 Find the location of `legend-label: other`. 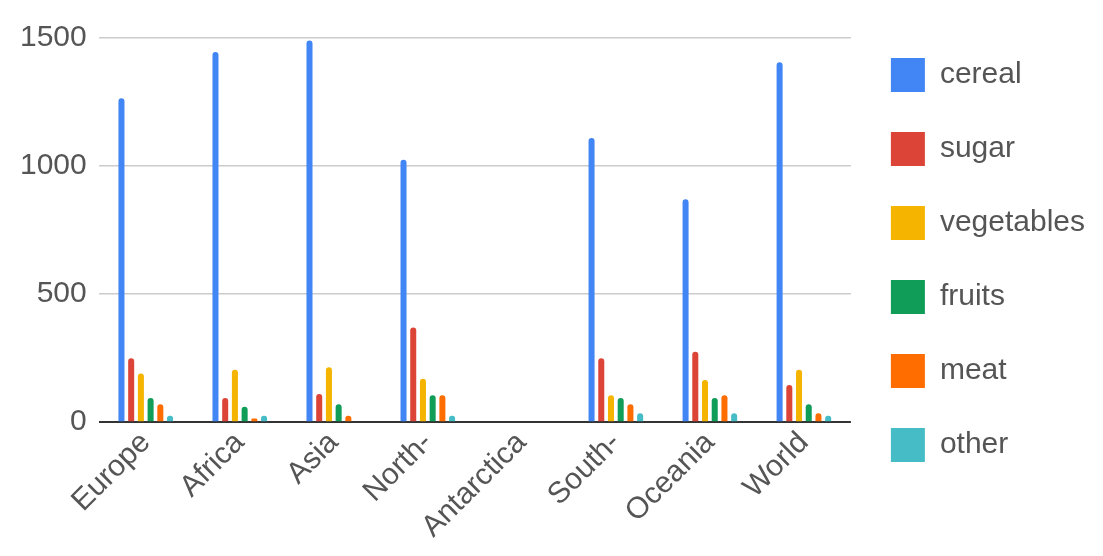

legend-label: other is located at coordinates (974, 443).